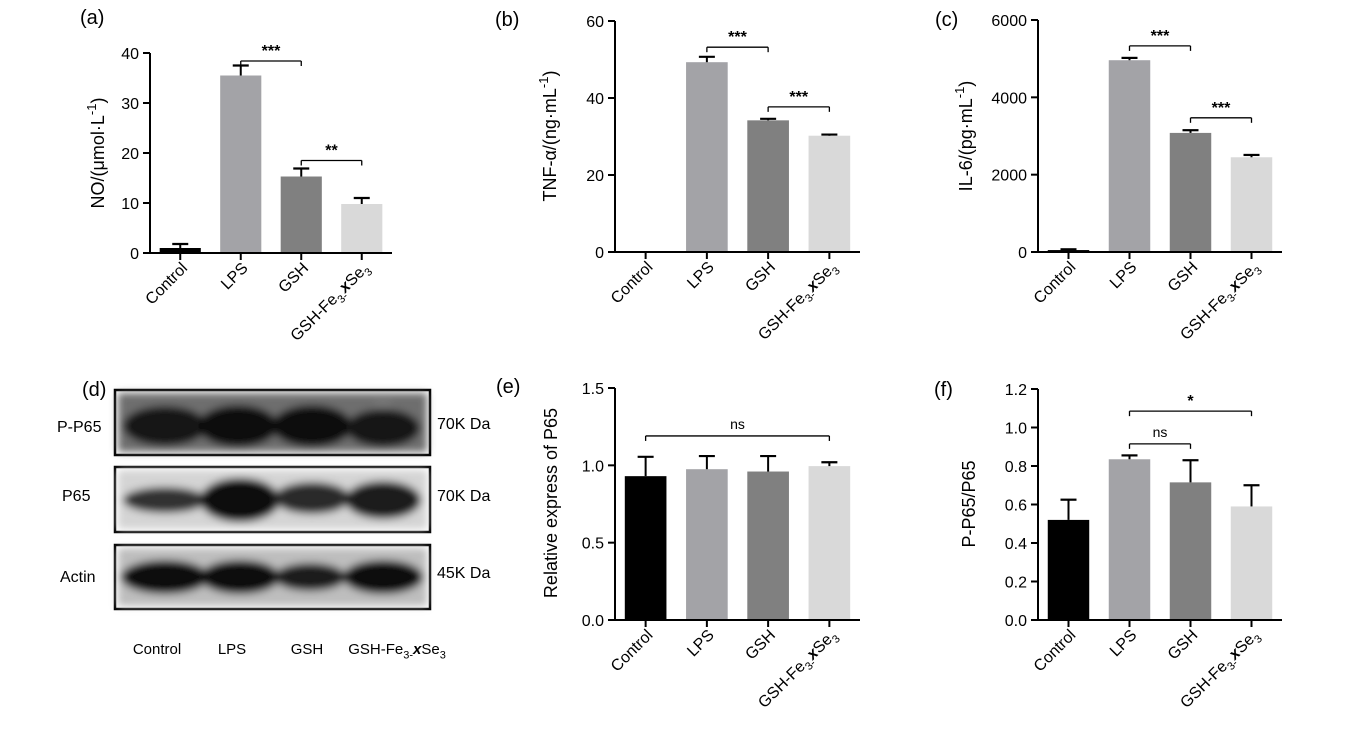 This screenshot has width=1372, height=745. What do you see at coordinates (969, 503) in the screenshot?
I see `y-axis-label: P-P65/P65` at bounding box center [969, 503].